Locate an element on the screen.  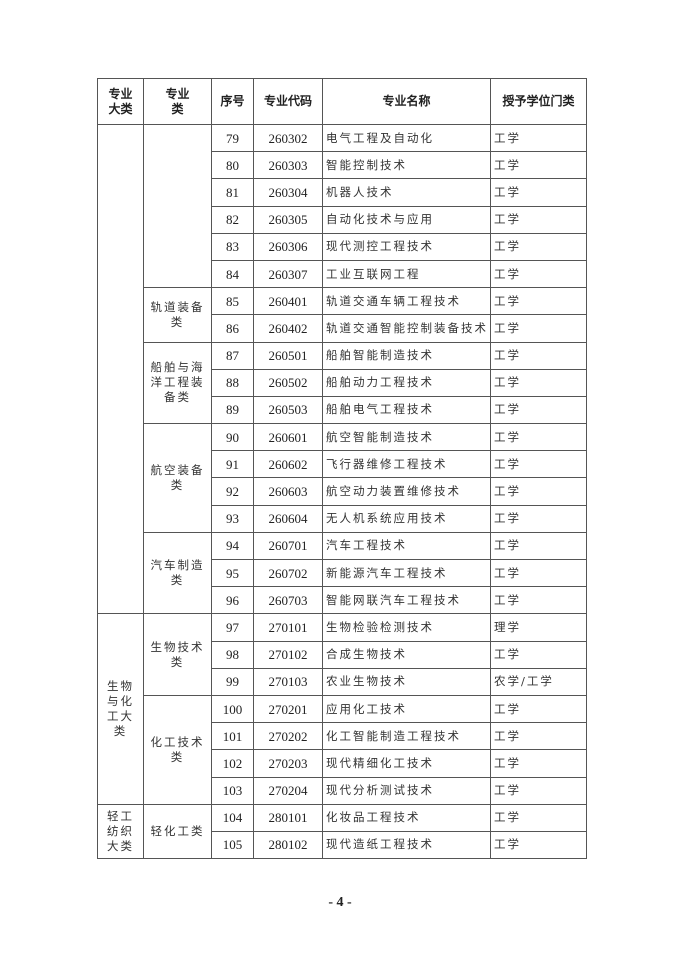
code-cell: 260304 is located at coordinates (288, 192).